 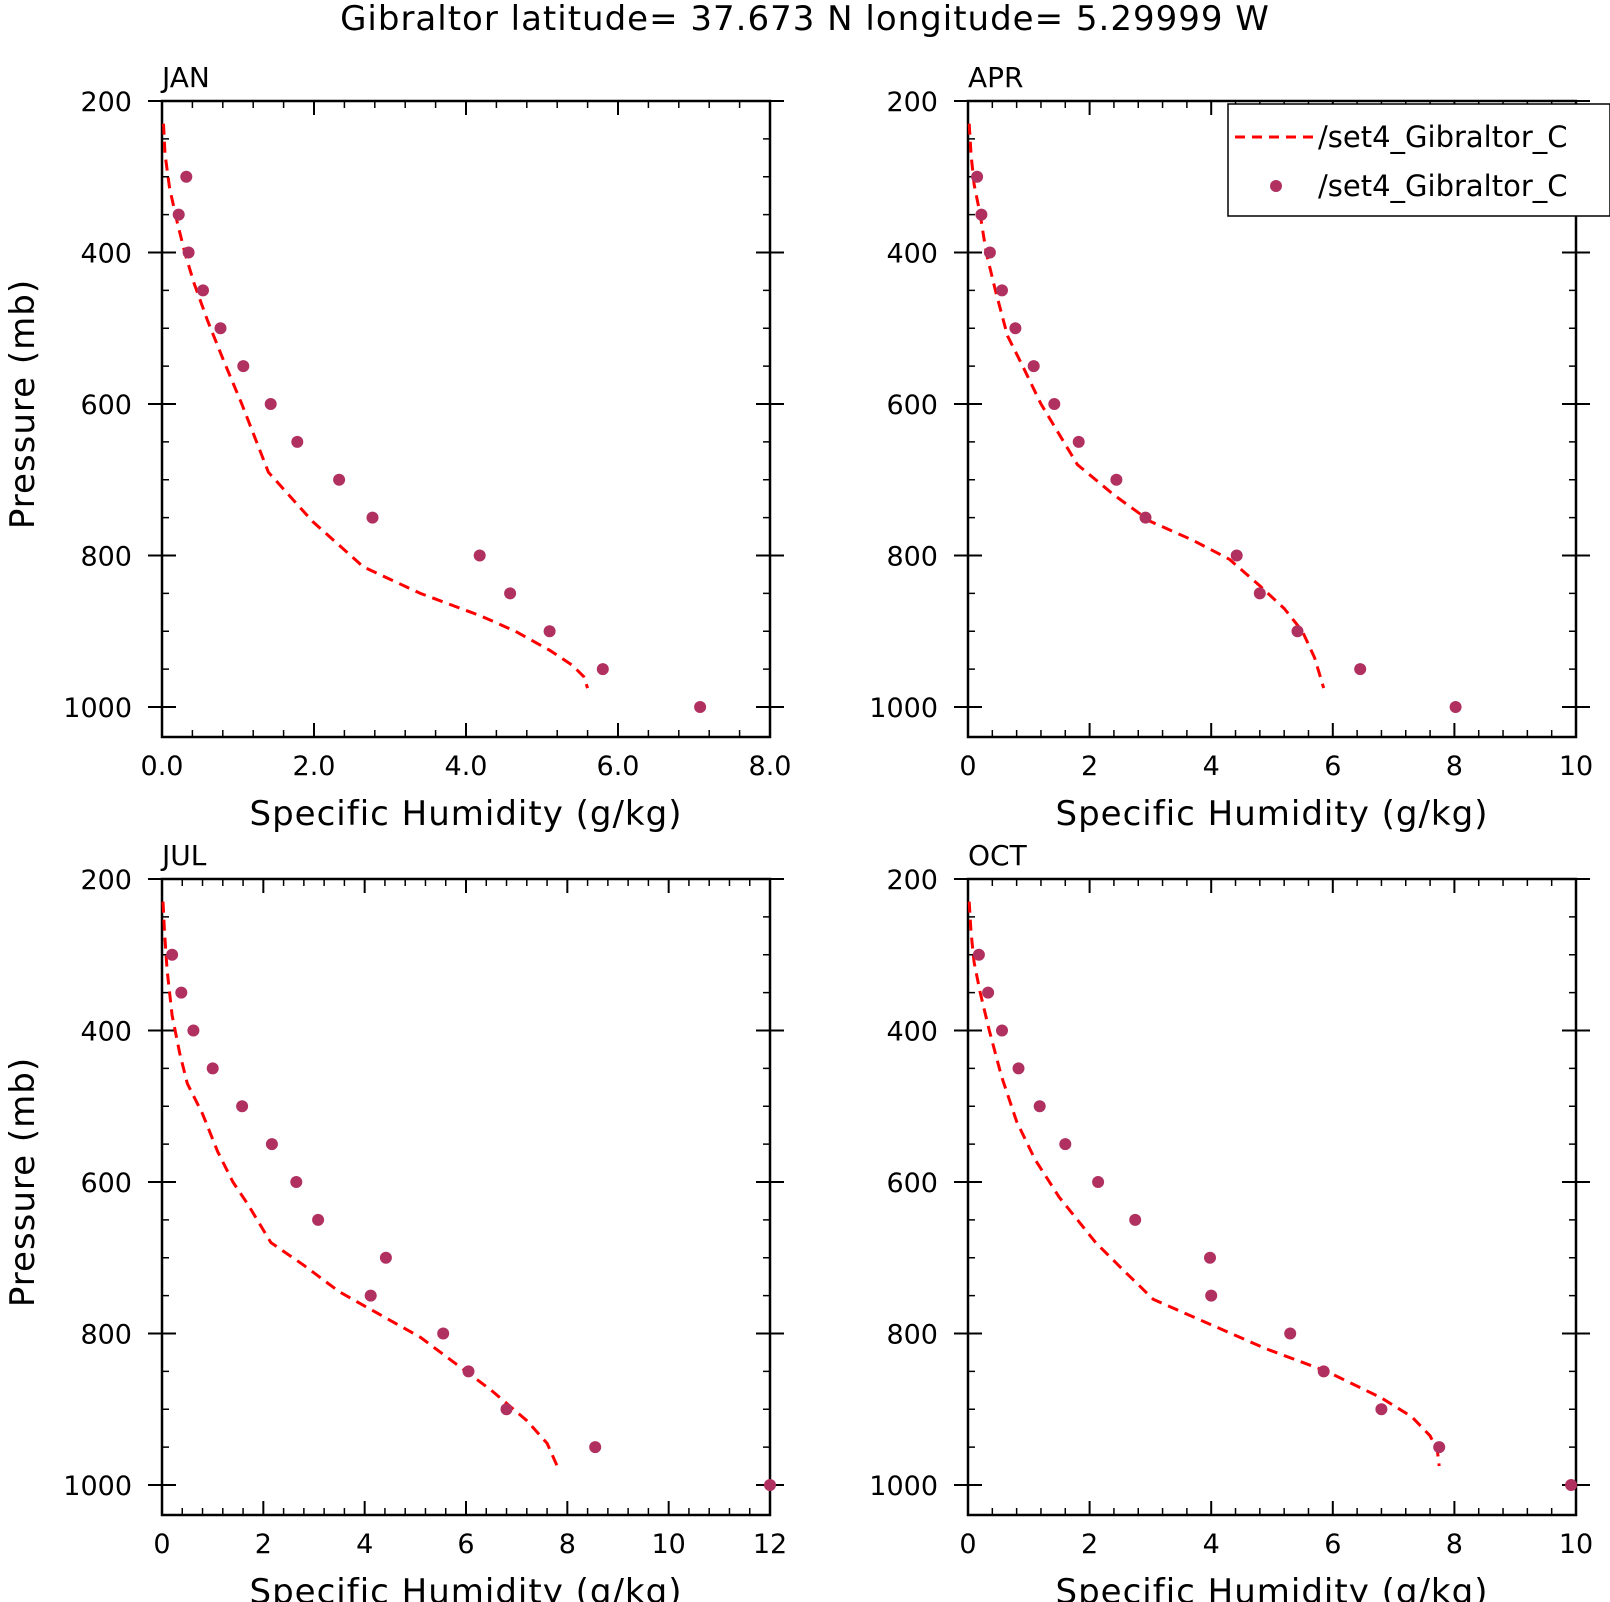 I want to click on x-tick-label: 0, so click(x=967, y=766).